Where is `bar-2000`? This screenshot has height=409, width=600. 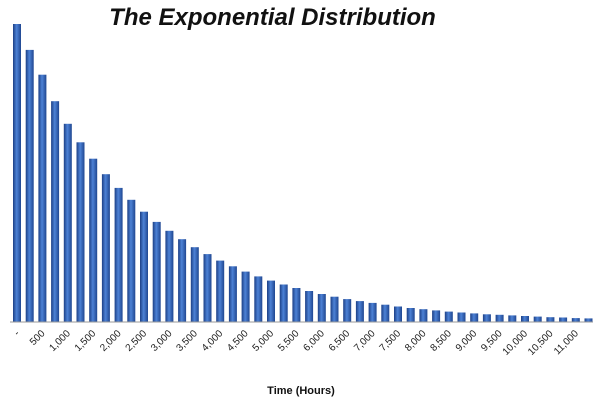
bar-2000 is located at coordinates (118, 254).